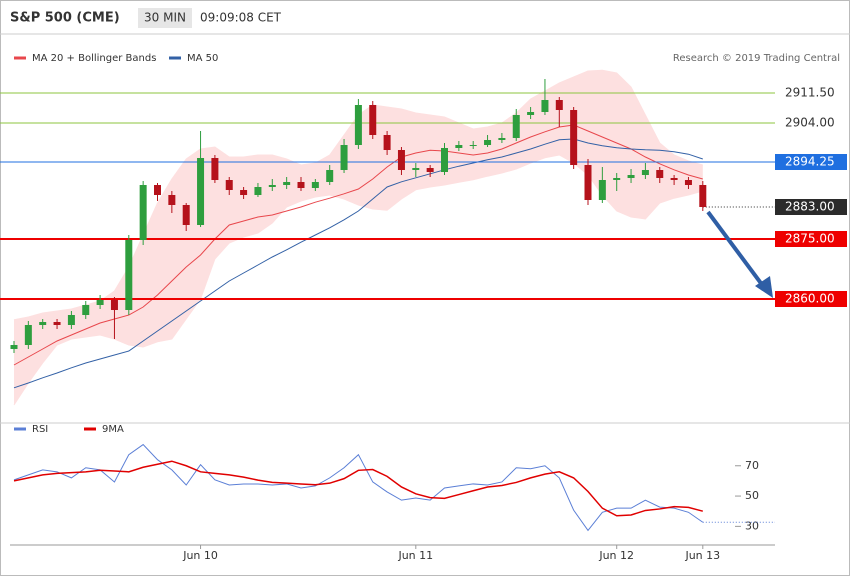 This screenshot has width=850, height=580. I want to click on level-label: 2894.25, so click(810, 162).